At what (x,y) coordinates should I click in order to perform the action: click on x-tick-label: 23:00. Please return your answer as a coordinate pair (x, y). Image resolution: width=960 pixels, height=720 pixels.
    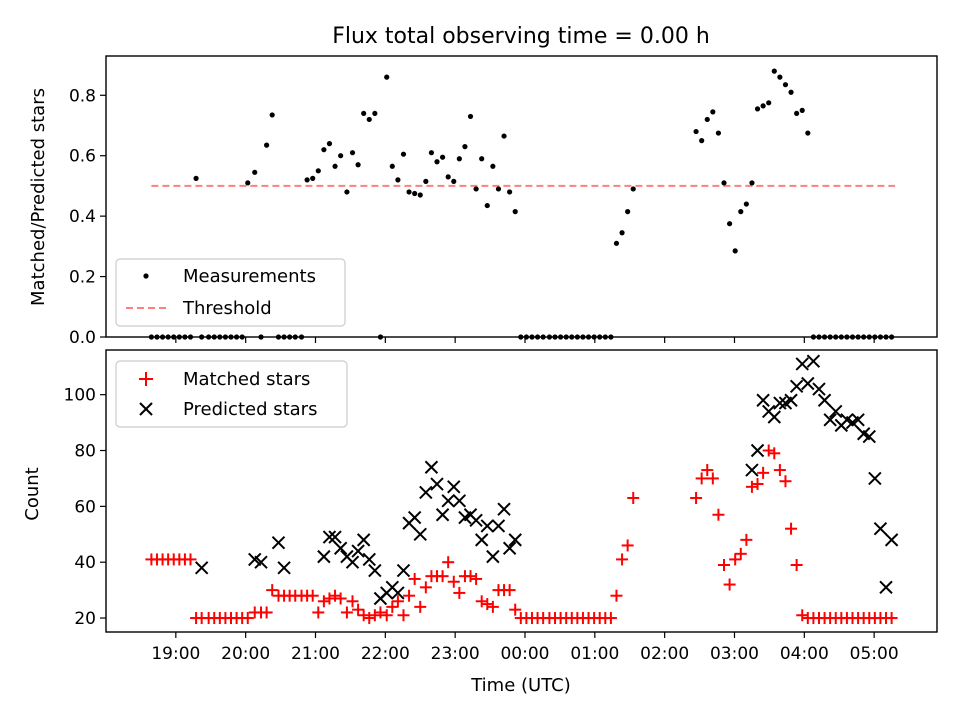
    Looking at the image, I should click on (455, 654).